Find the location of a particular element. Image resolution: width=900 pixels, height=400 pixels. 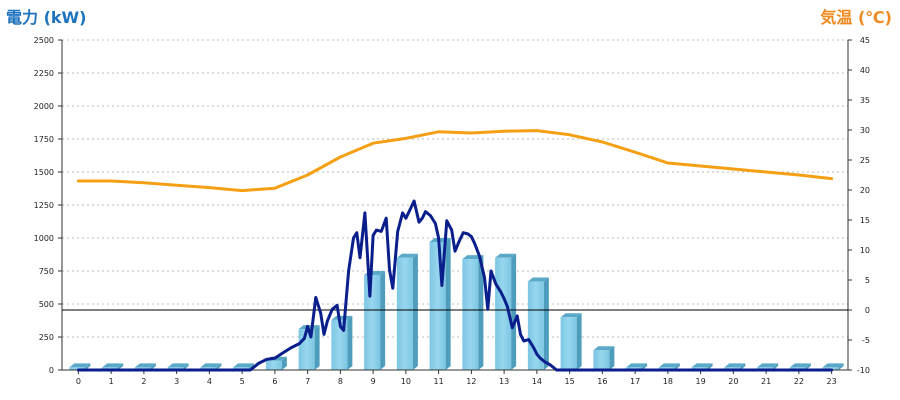

right-tick-label: 35 is located at coordinates (865, 100).